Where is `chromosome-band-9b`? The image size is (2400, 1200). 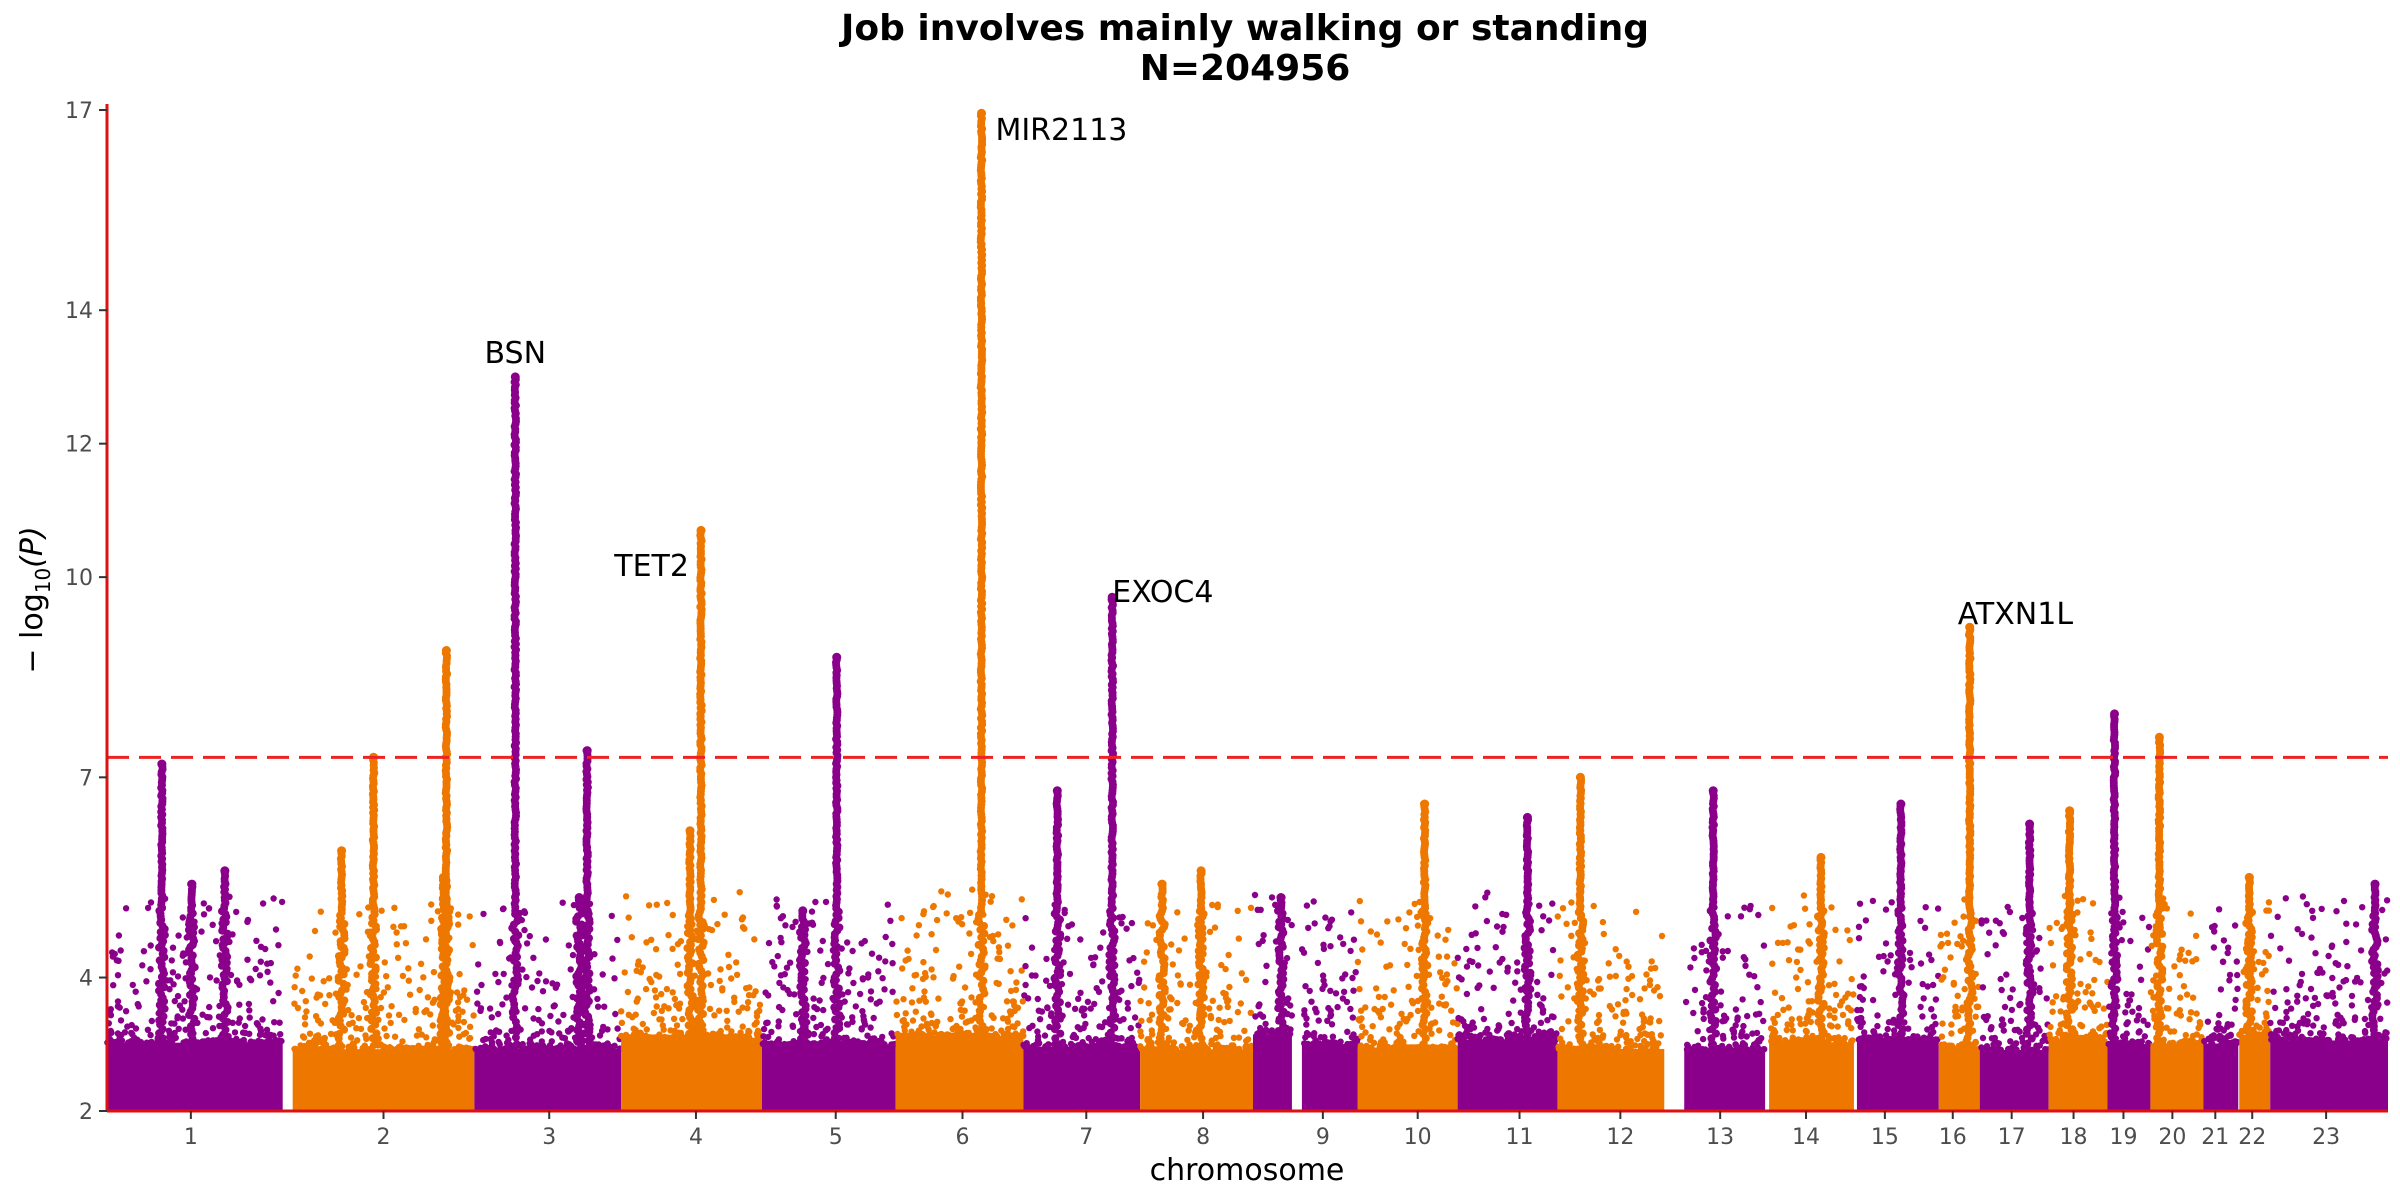
chromosome-band-9b is located at coordinates (1329, 1004).